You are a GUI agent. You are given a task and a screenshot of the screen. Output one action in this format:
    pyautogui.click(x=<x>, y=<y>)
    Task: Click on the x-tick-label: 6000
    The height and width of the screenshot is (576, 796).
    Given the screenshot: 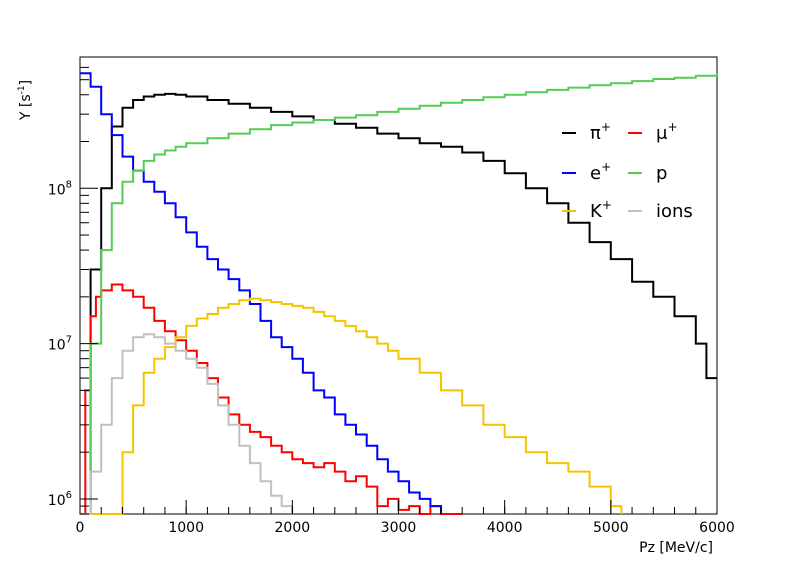 What is the action you would take?
    pyautogui.click(x=717, y=528)
    